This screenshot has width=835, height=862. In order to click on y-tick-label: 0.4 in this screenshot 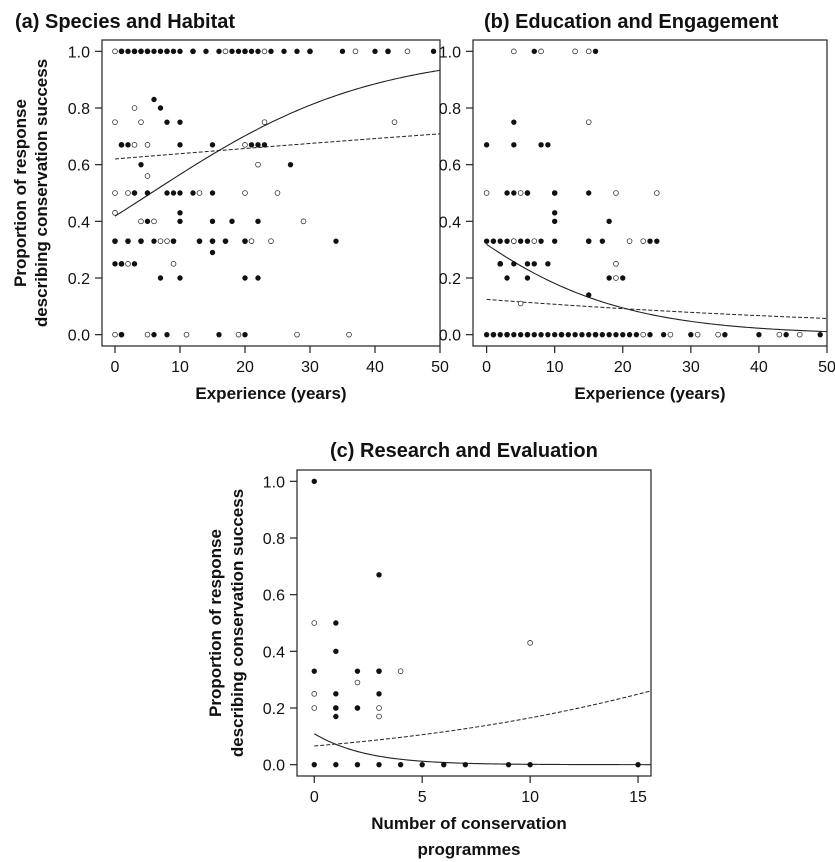, I will do `click(274, 652)`.